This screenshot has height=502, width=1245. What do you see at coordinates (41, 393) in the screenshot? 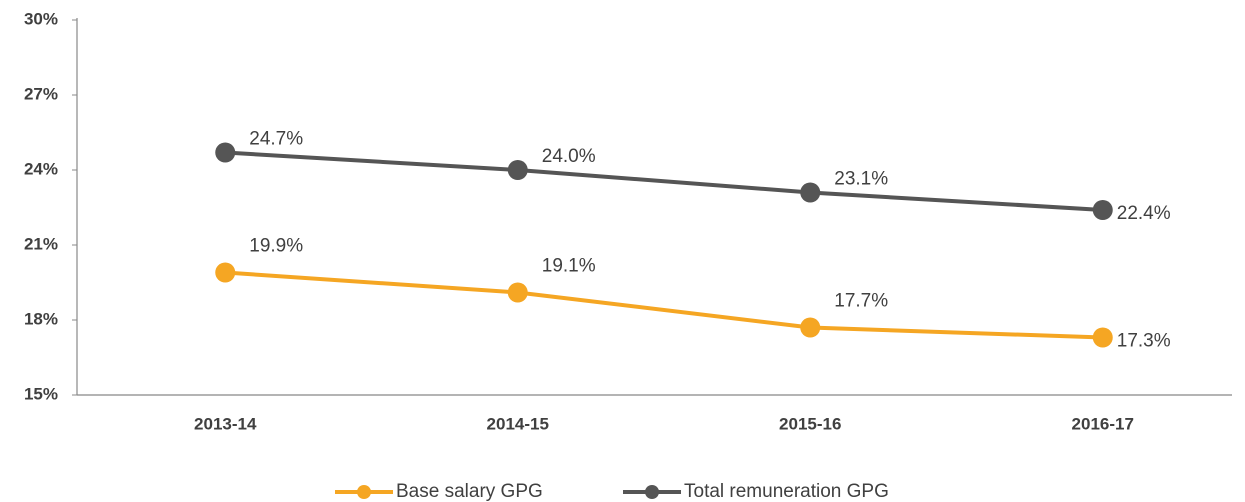
I see `y-tick-label: 15%` at bounding box center [41, 393].